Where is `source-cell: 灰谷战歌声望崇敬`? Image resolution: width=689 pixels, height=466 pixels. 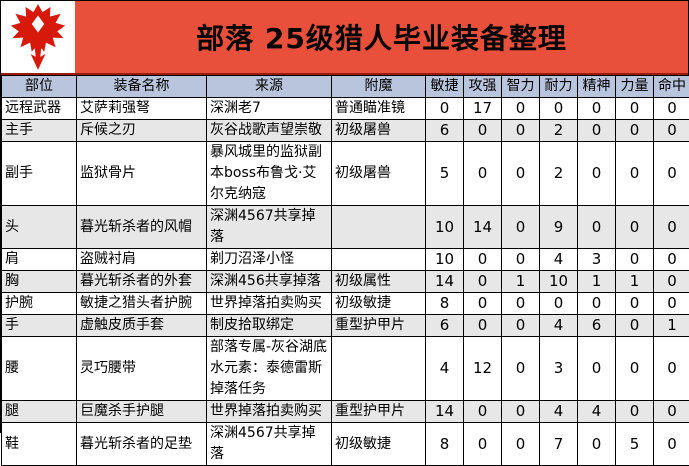 source-cell: 灰谷战歌声望崇敬 is located at coordinates (269, 131).